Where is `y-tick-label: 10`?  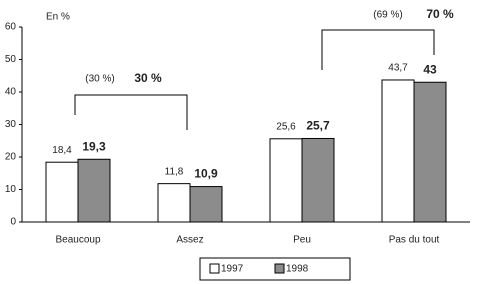
y-tick-label: 10 is located at coordinates (11, 189).